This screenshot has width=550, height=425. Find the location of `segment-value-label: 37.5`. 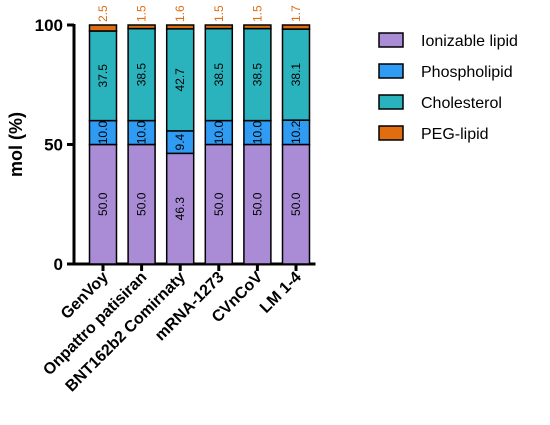

segment-value-label: 37.5 is located at coordinates (103, 76).